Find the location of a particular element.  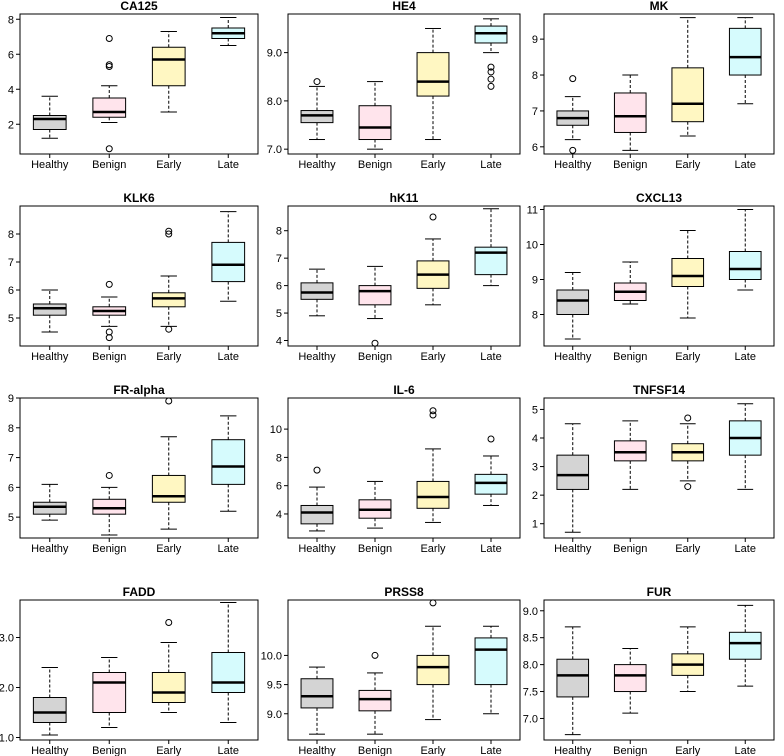

panel-title: MK is located at coordinates (659, 6).